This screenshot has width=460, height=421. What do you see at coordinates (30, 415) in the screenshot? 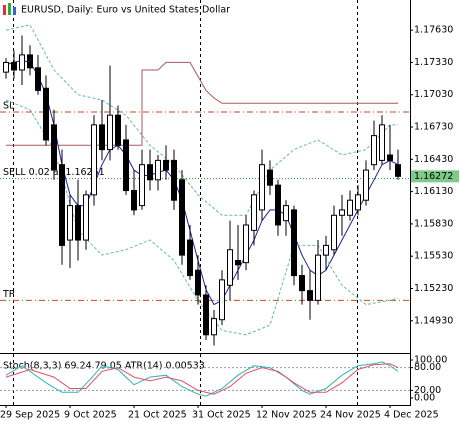
I see `x-tick-label: 29 Sep 2025` at bounding box center [30, 415].